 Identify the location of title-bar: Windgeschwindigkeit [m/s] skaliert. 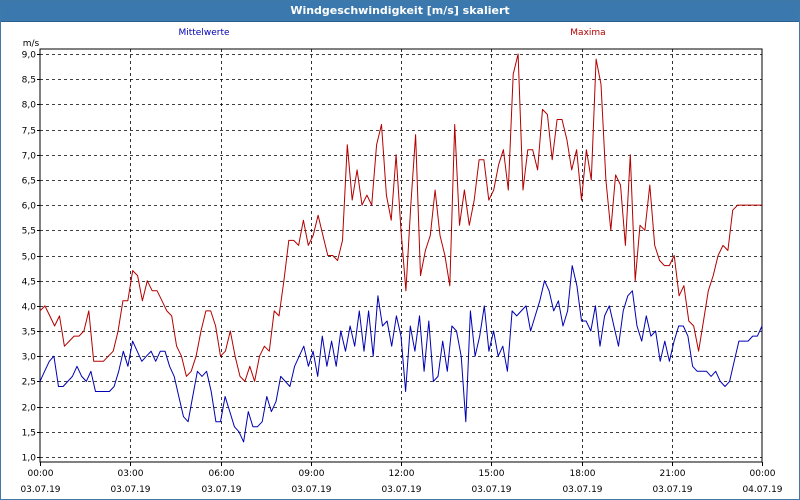
(400, 11).